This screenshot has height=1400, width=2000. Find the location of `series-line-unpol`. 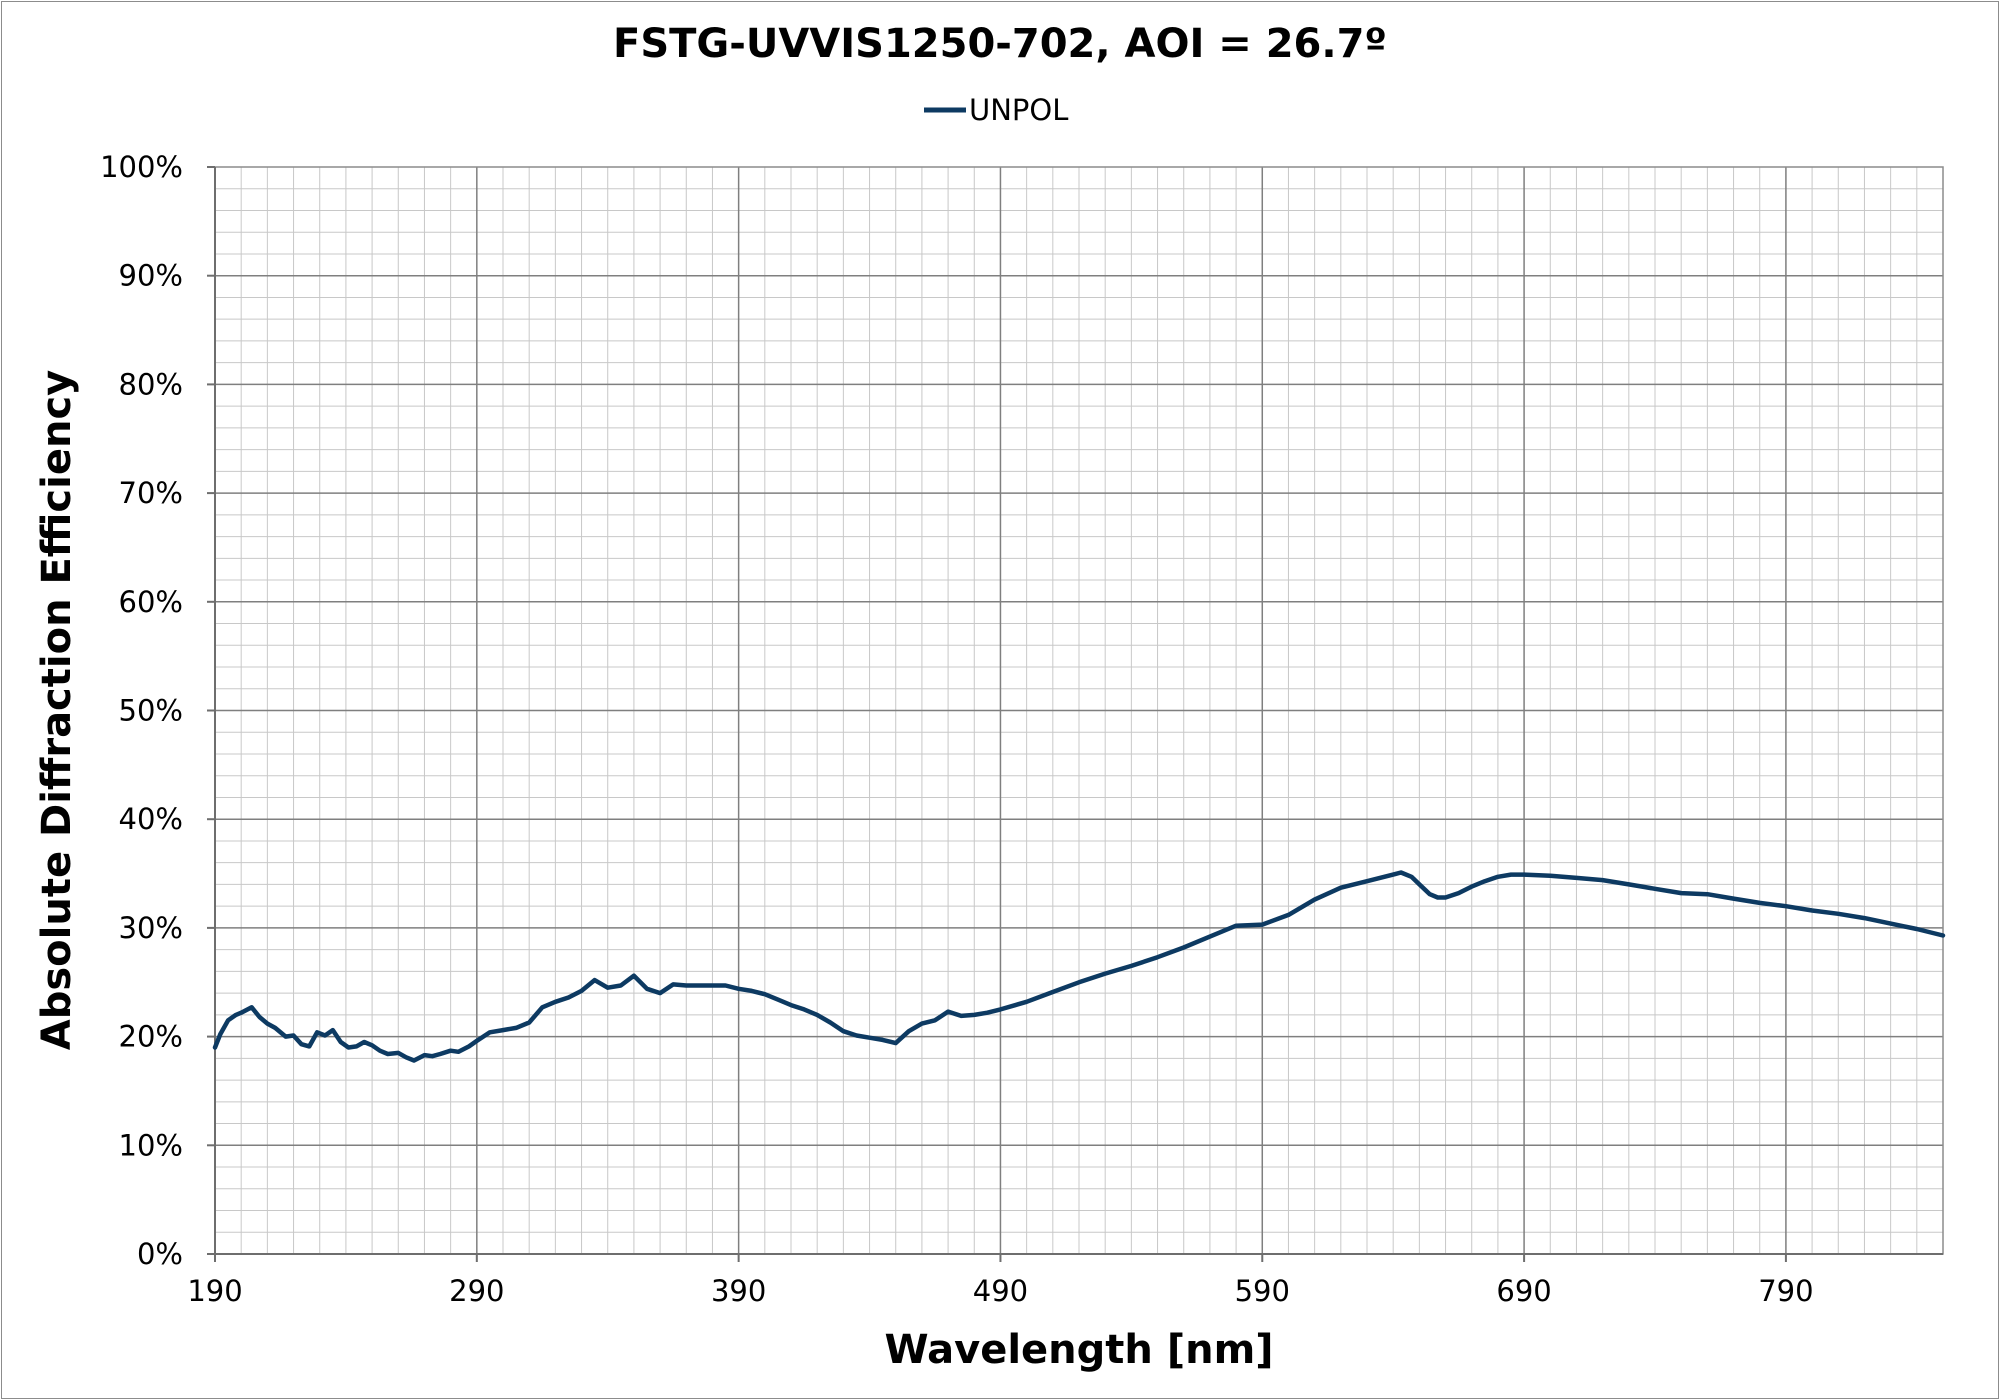

series-line-unpol is located at coordinates (1079, 966).